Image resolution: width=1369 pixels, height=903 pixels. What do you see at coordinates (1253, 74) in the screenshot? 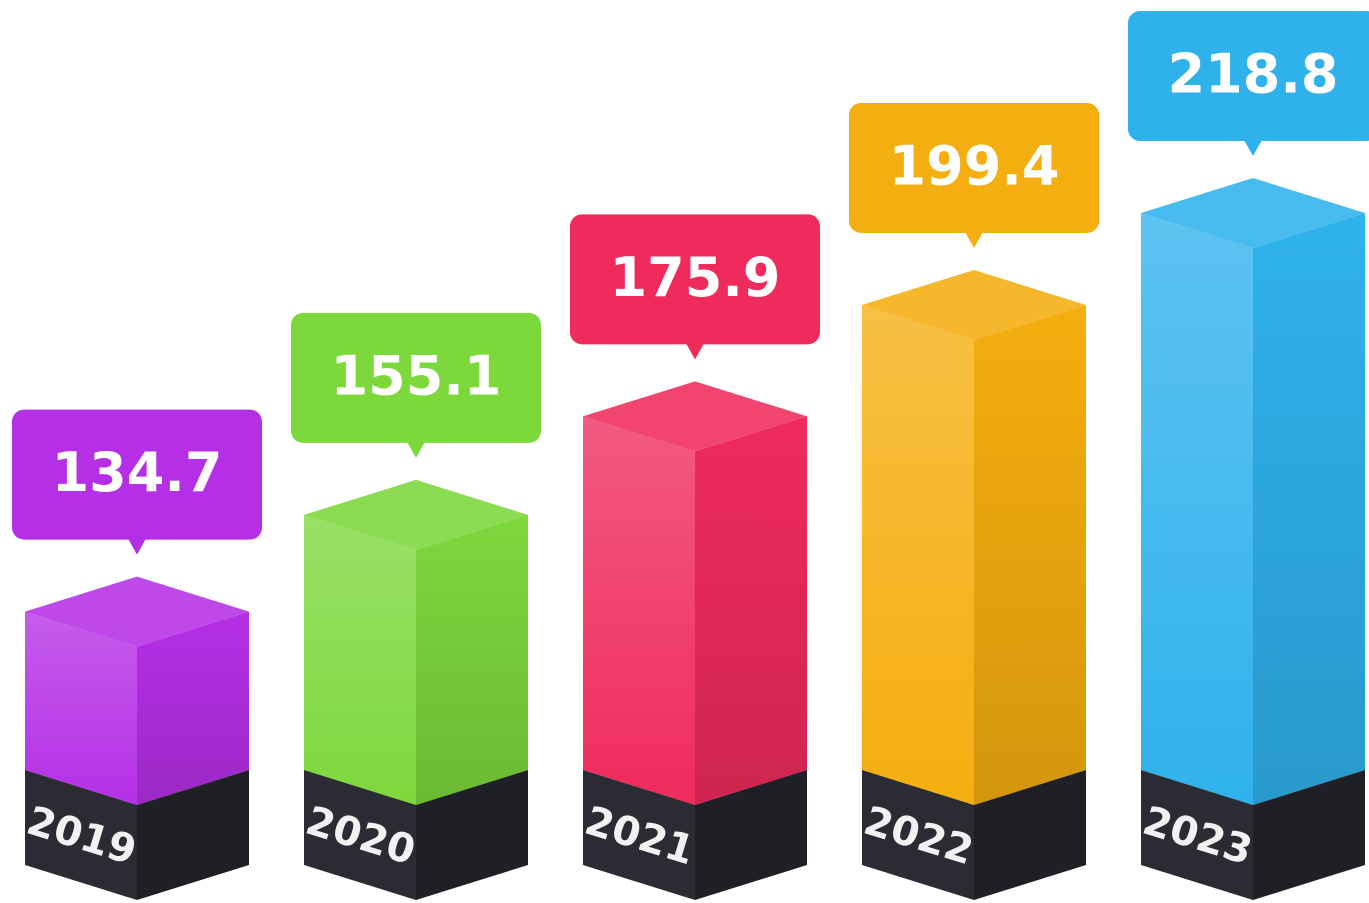
I see `value-label: 218.8` at bounding box center [1253, 74].